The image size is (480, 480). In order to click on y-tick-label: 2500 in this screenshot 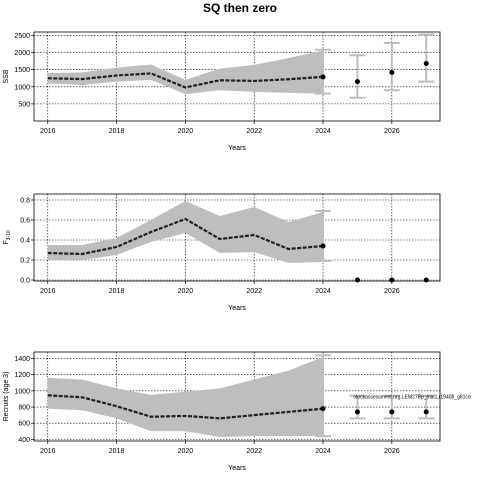, I will do `click(22, 36)`.